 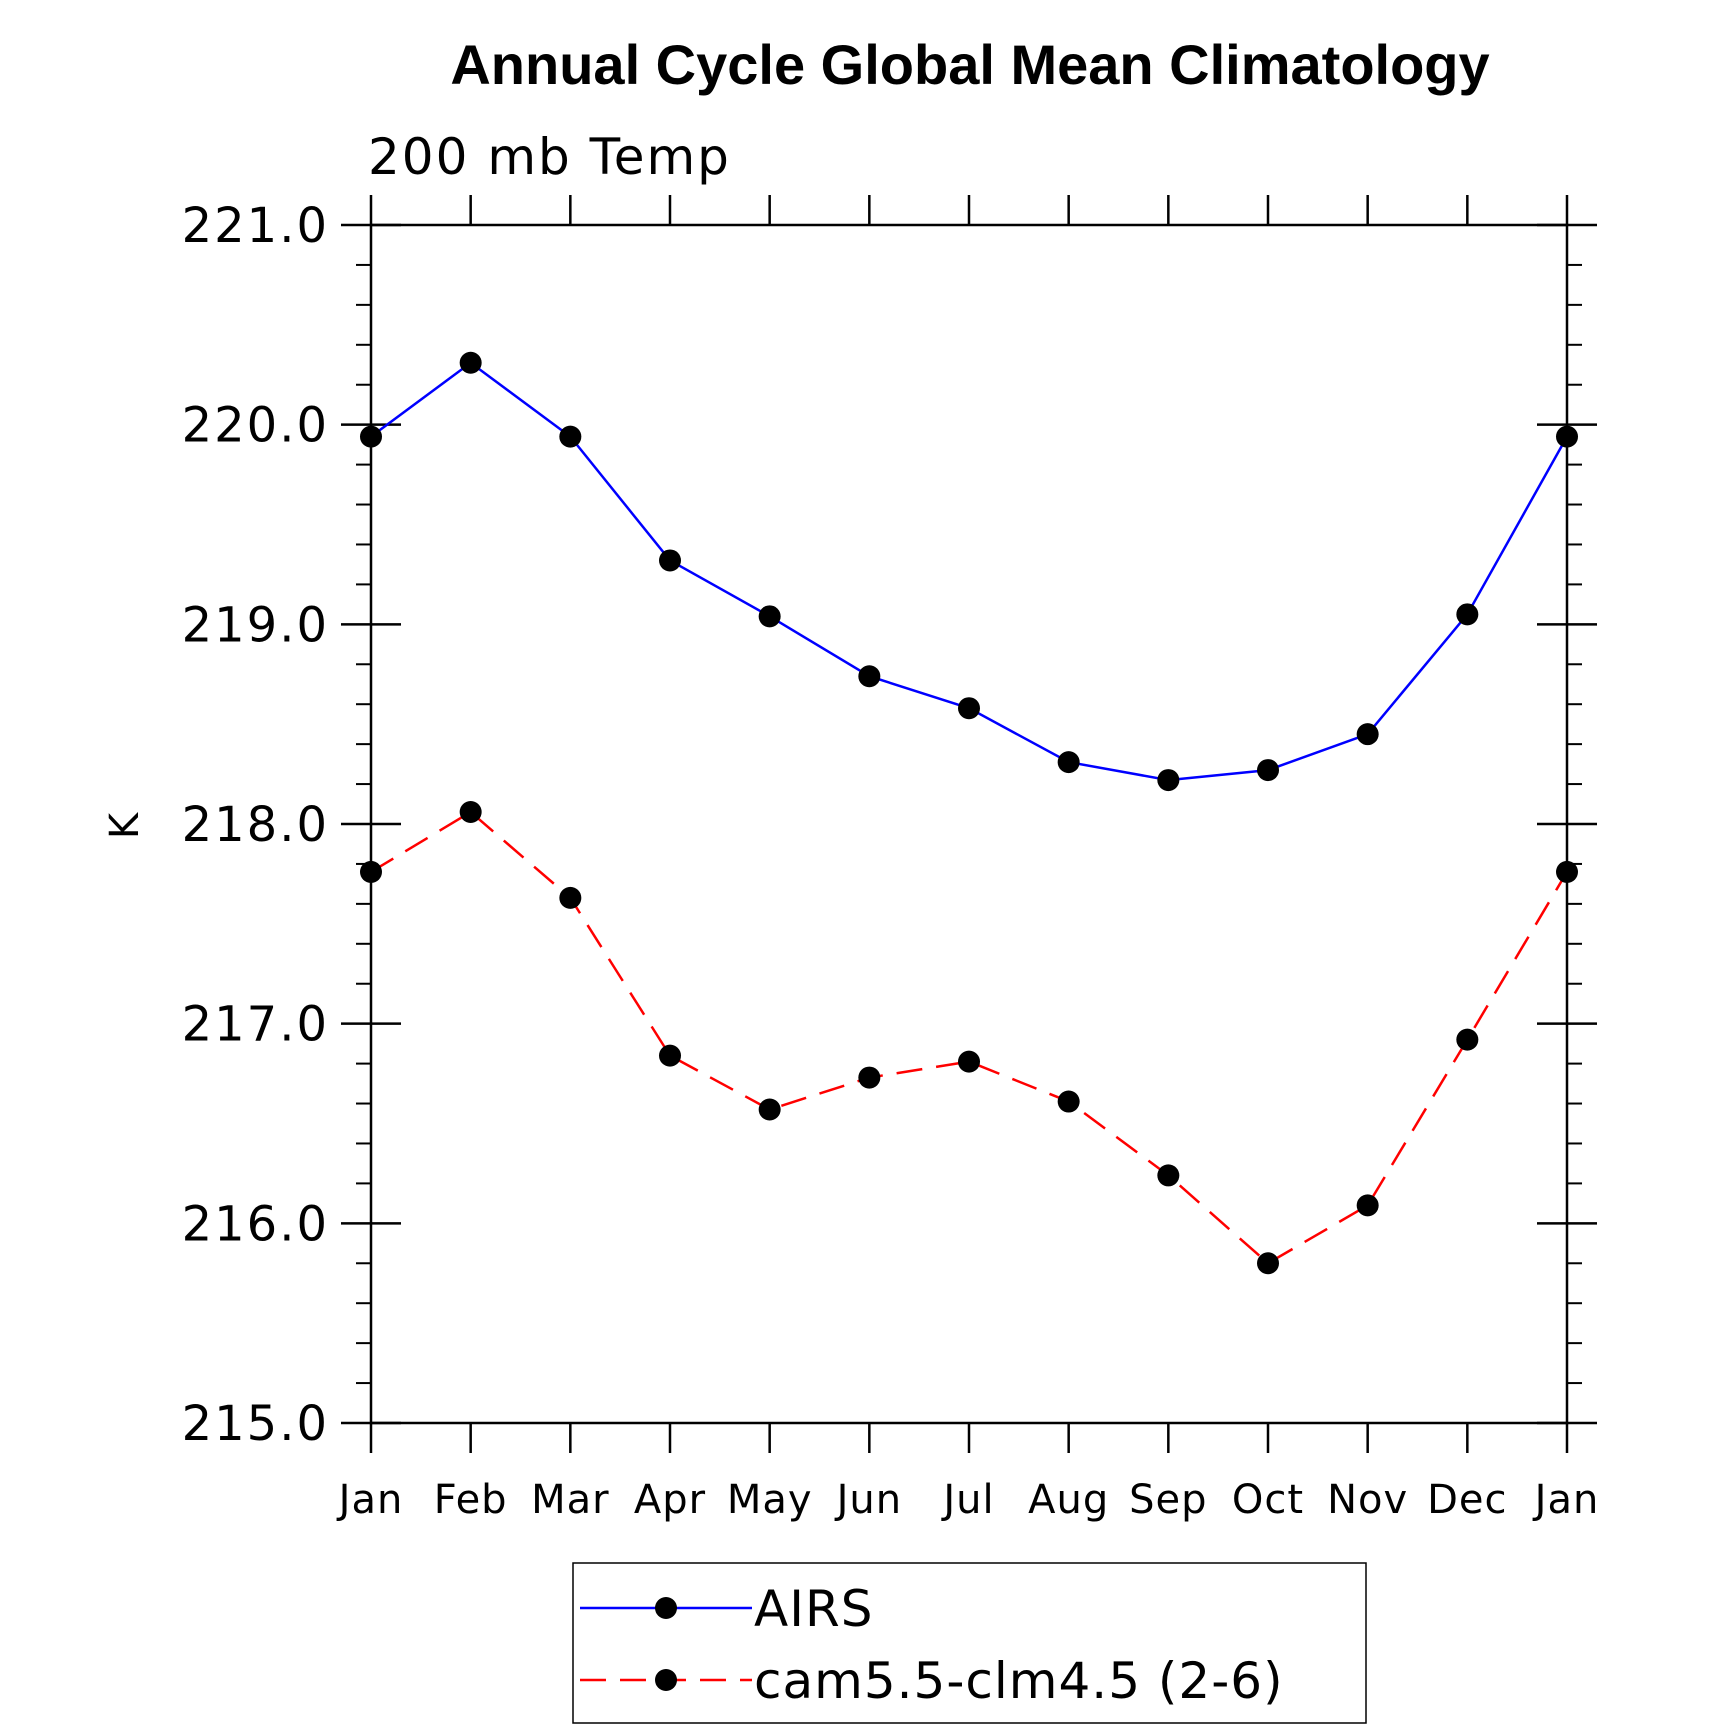 I want to click on x-tick-label: Dec, so click(x=1467, y=1500).